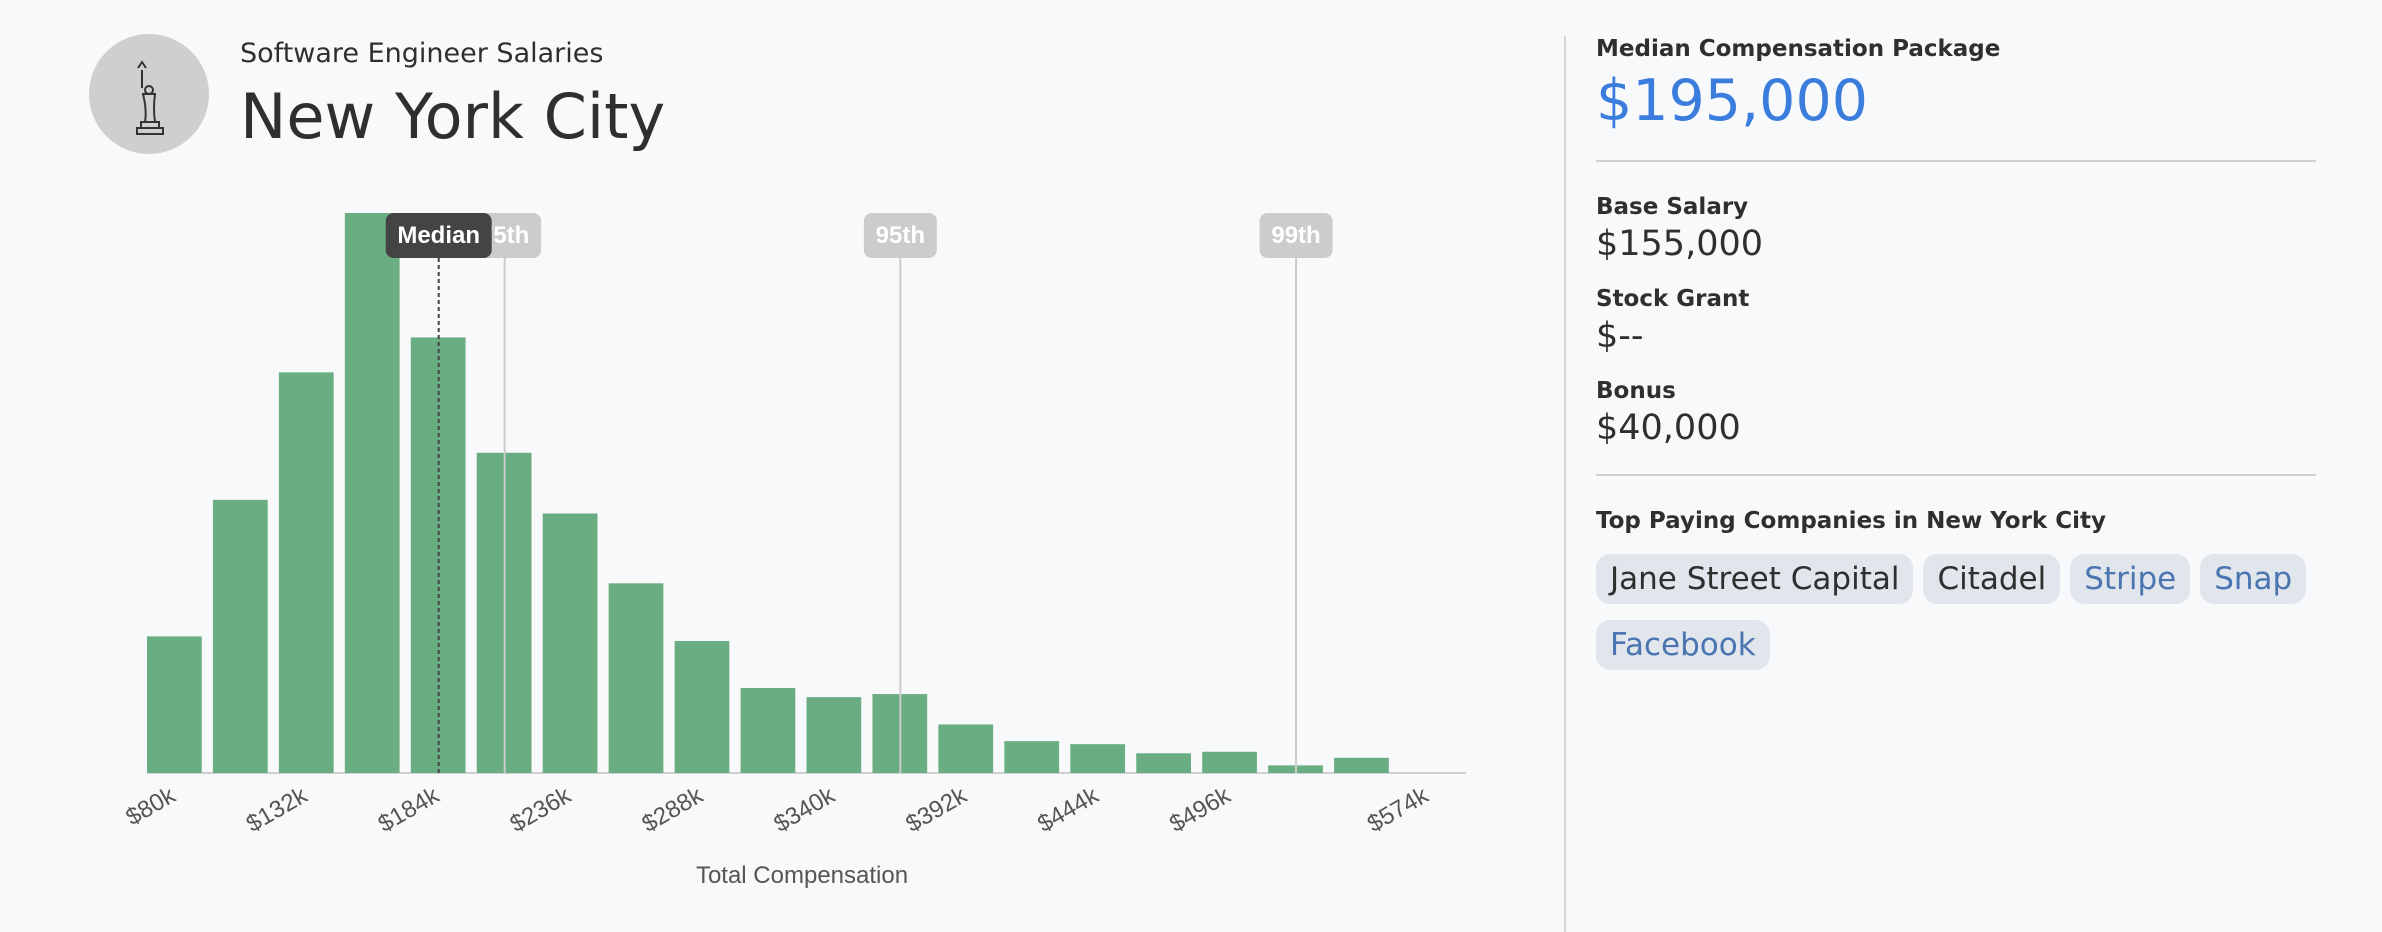  I want to click on x-tick-label: $392k, so click(936, 809).